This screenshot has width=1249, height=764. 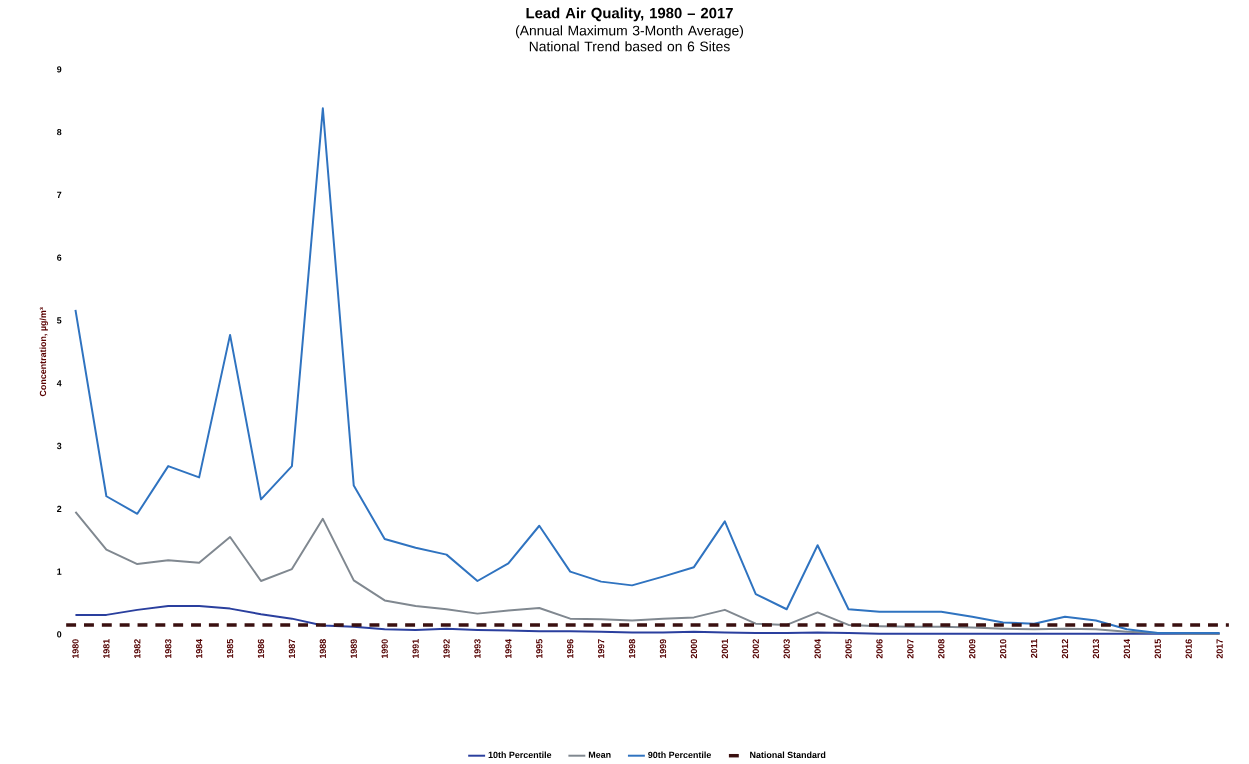 What do you see at coordinates (168, 649) in the screenshot?
I see `x-tick-label: 1983` at bounding box center [168, 649].